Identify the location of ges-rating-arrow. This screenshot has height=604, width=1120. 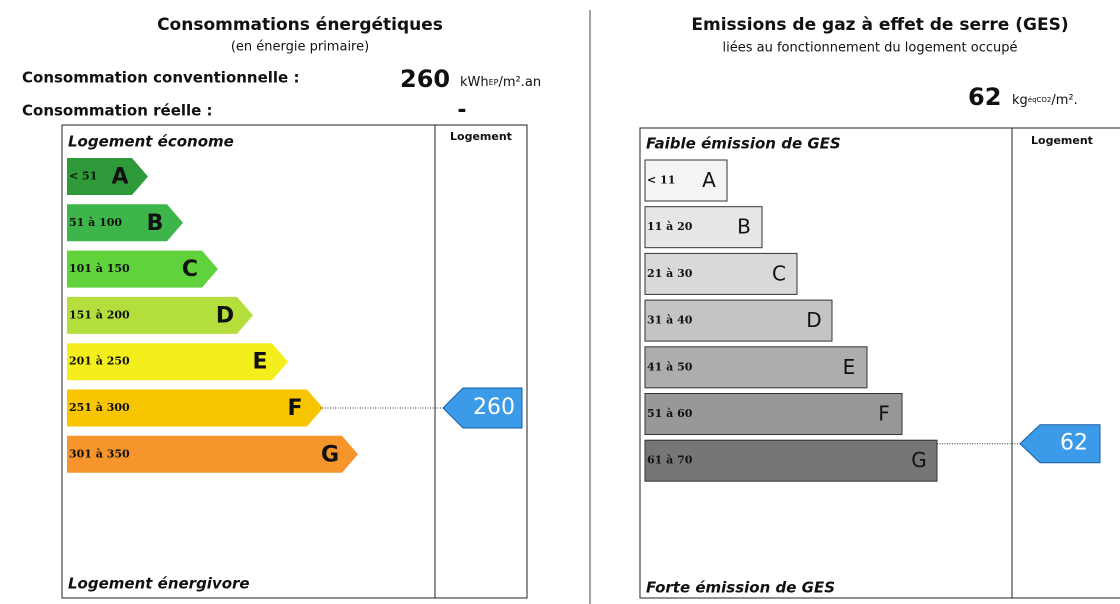
(1060, 444).